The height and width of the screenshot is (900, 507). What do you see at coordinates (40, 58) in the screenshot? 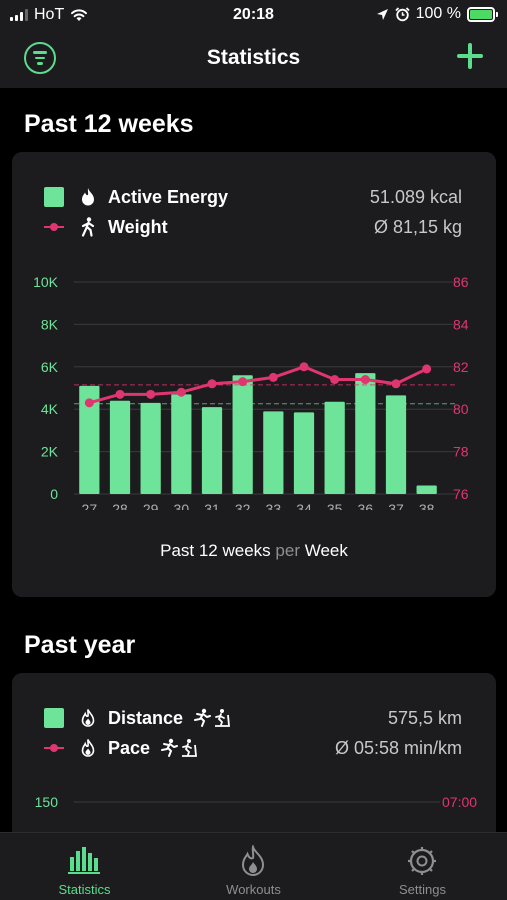
I see `filter-button` at bounding box center [40, 58].